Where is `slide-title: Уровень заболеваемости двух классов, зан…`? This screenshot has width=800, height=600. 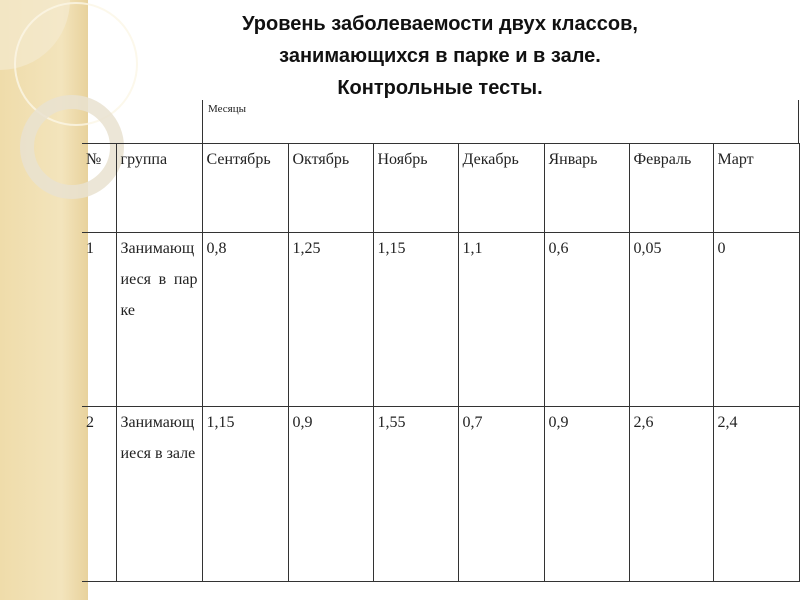 slide-title: Уровень заболеваемости двух классов, зан… is located at coordinates (440, 56).